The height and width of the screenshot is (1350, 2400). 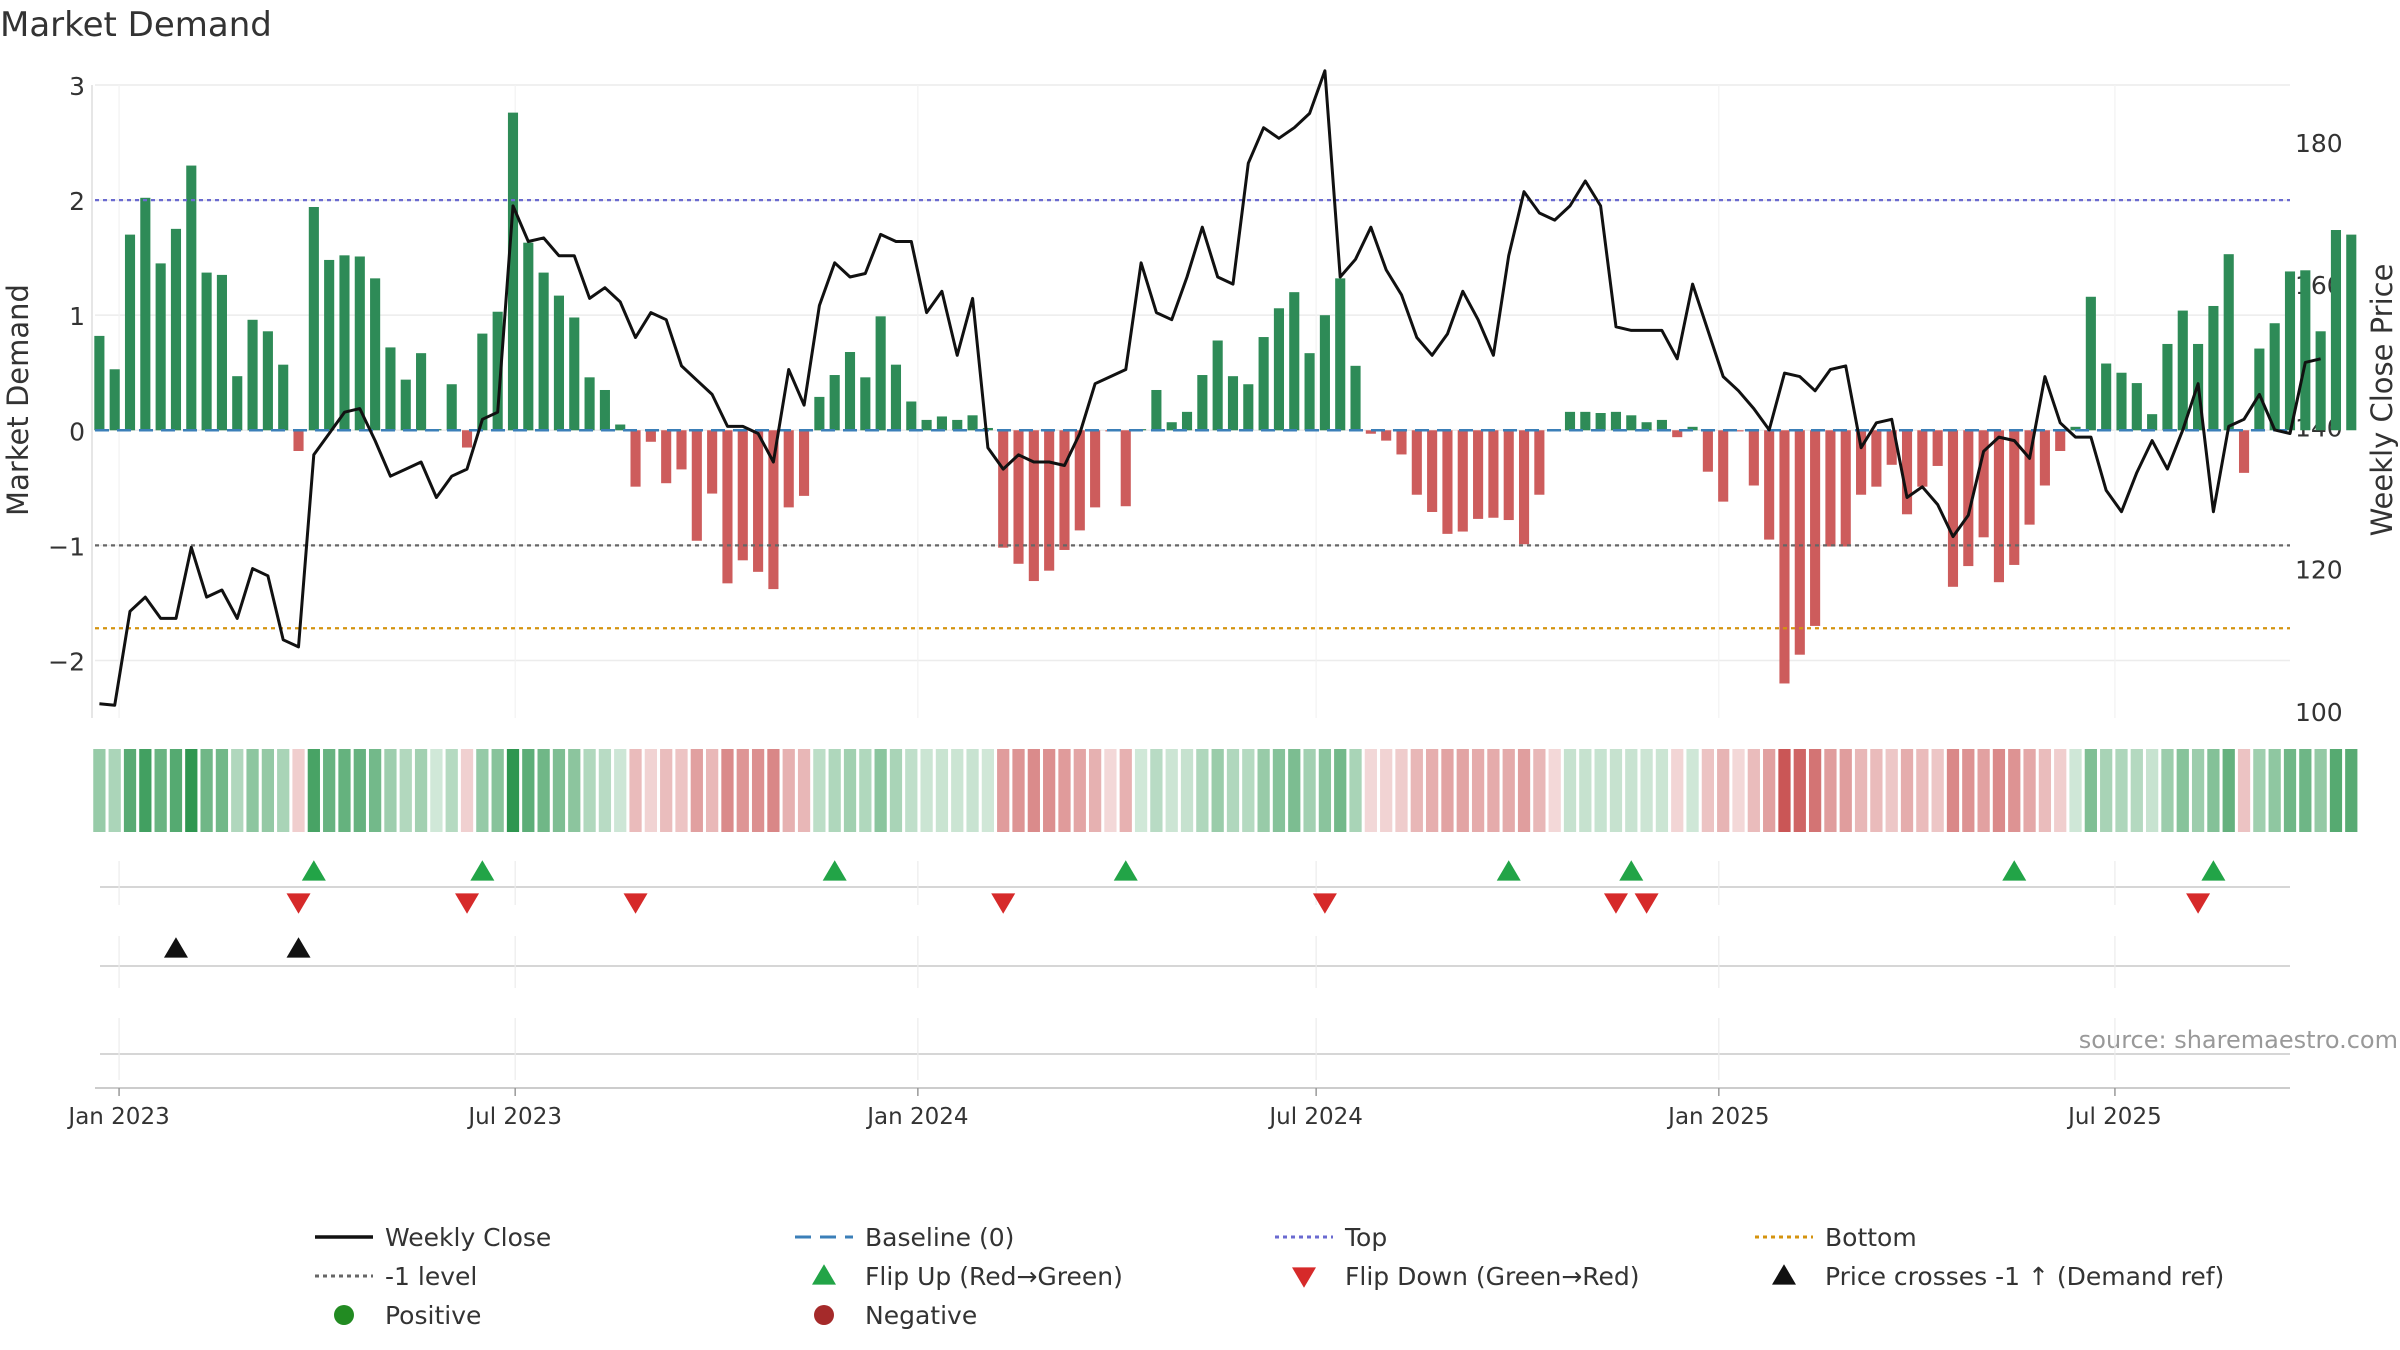 I want to click on y-tick-label: −2, so click(x=66, y=661).